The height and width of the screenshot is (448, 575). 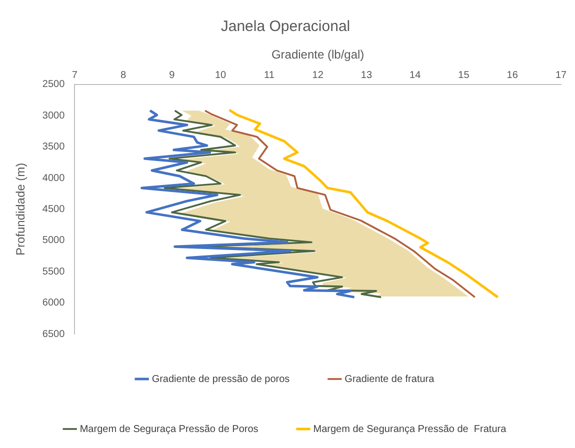 What do you see at coordinates (318, 76) in the screenshot?
I see `x-tick-label: 12` at bounding box center [318, 76].